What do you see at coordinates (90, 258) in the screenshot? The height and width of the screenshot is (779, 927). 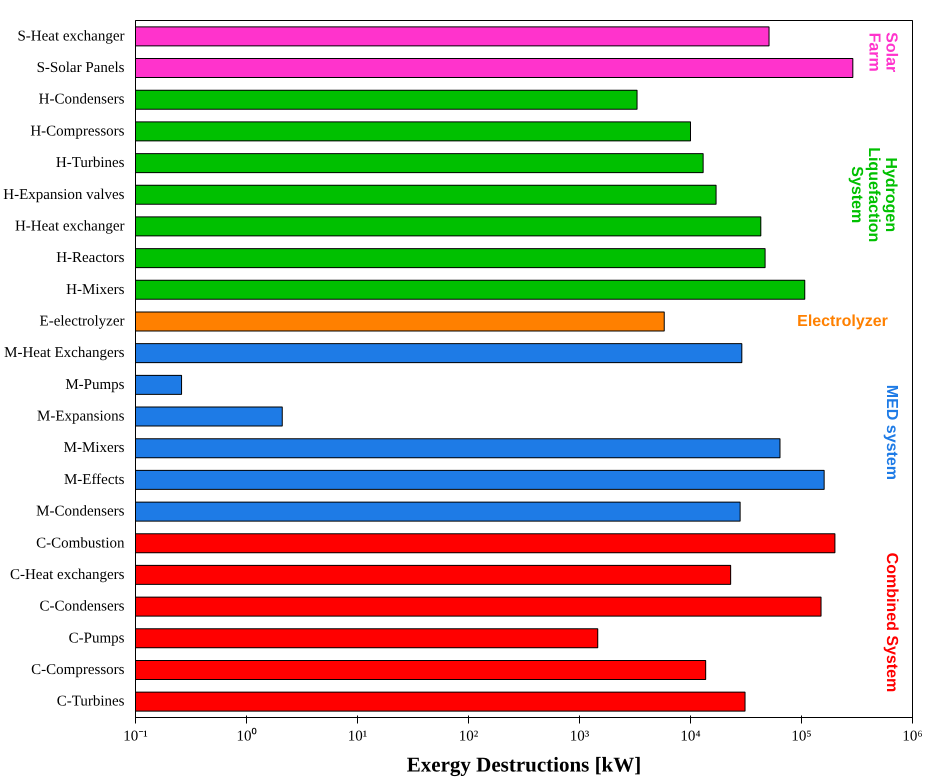 I see `y-tick-label: H-Reactors` at bounding box center [90, 258].